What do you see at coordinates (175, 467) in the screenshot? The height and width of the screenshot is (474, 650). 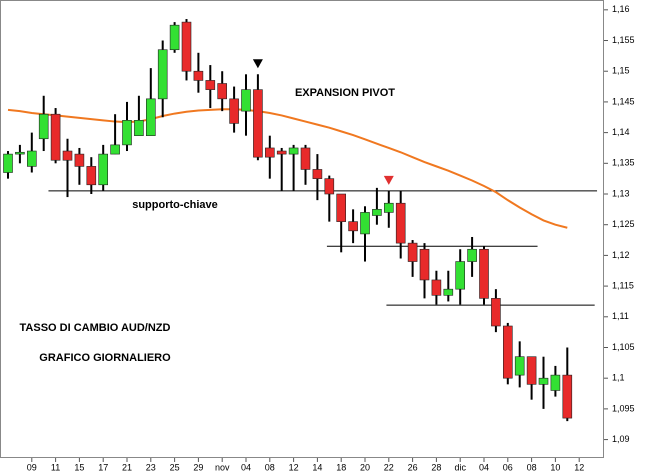 I see `x-tick-label: 25` at bounding box center [175, 467].